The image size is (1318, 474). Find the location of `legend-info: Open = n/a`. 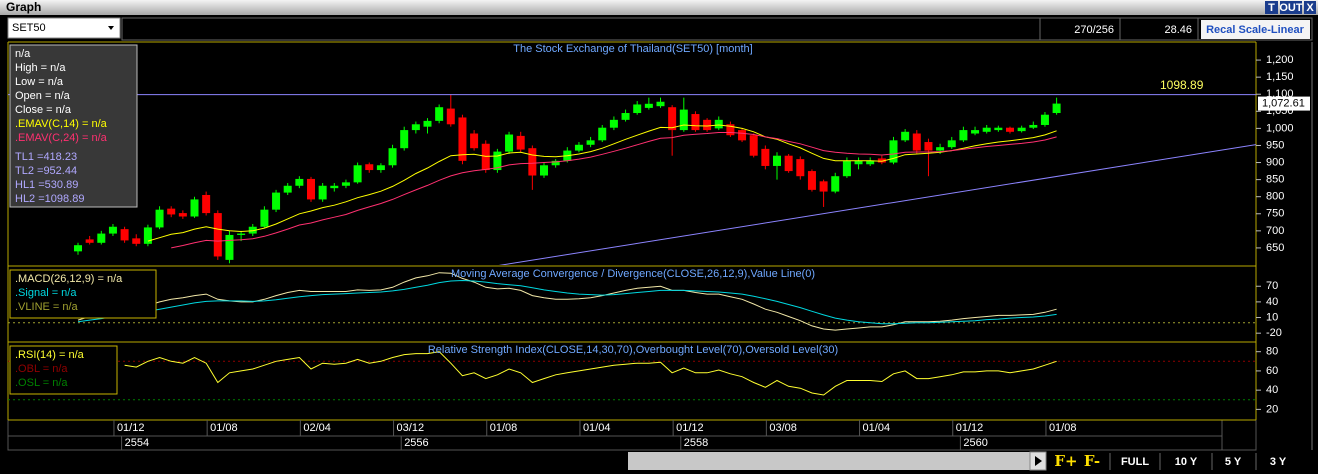

legend-info: Open = n/a is located at coordinates (43, 96).